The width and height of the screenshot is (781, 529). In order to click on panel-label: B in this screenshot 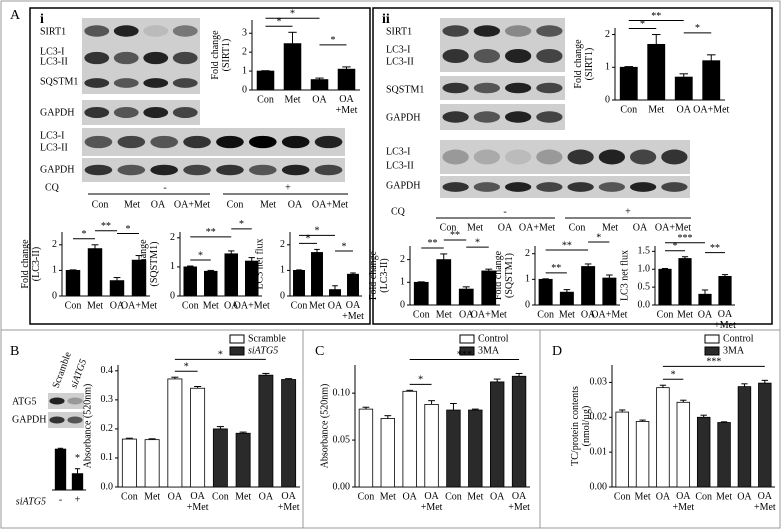, I will do `click(14, 351)`.